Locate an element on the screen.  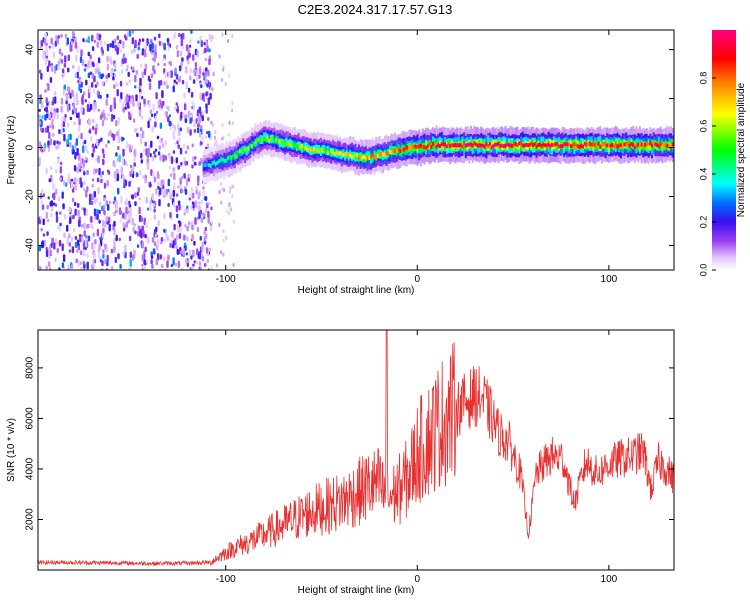
bottom-x-axis-label: Height of straight line (km) is located at coordinates (356, 590).